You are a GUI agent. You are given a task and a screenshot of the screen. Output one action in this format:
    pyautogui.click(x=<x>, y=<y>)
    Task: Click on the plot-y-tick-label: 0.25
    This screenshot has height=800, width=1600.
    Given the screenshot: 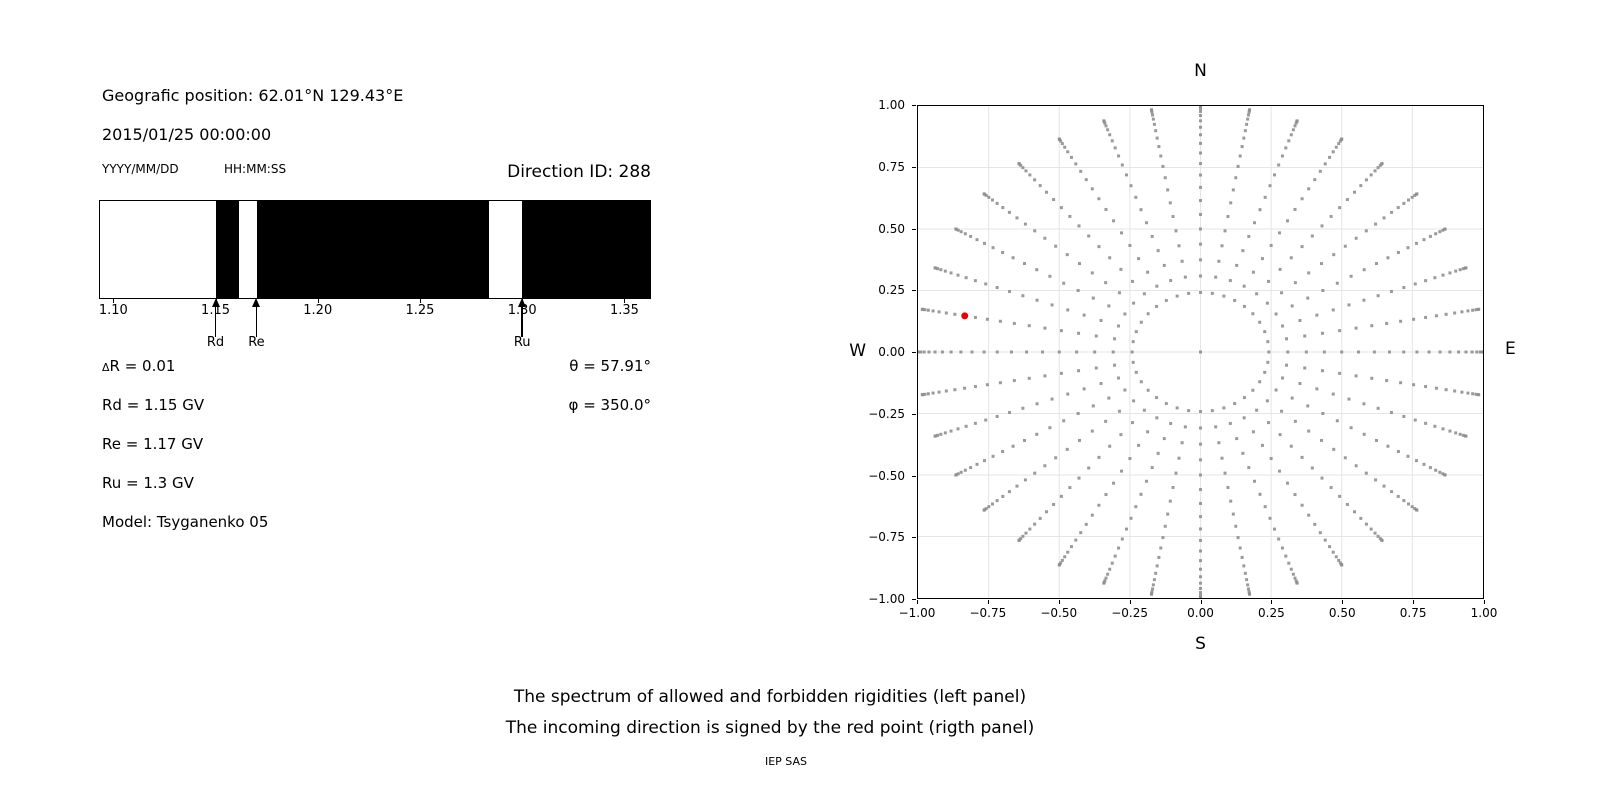 What is the action you would take?
    pyautogui.click(x=891, y=290)
    